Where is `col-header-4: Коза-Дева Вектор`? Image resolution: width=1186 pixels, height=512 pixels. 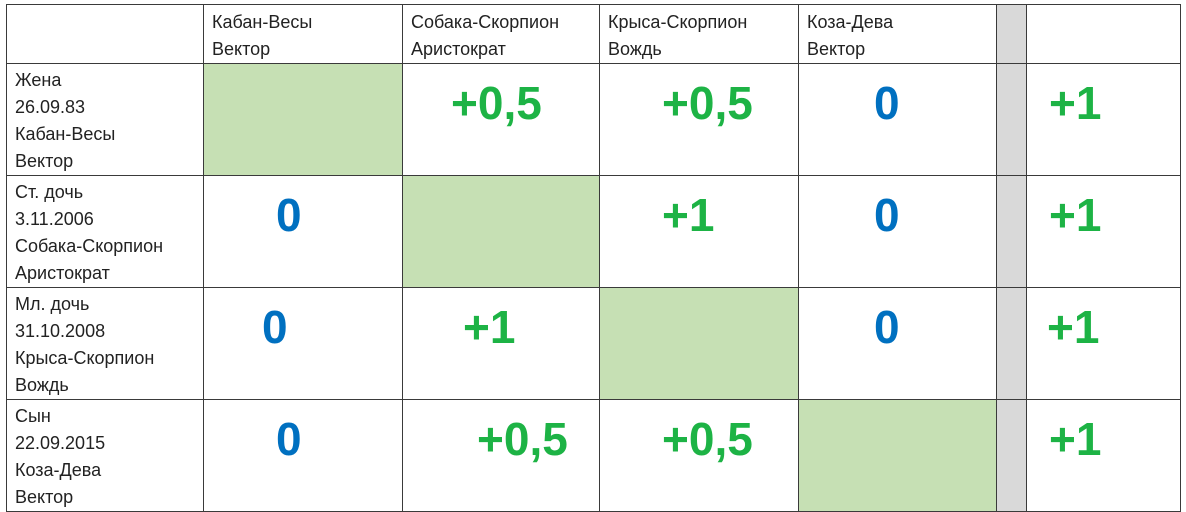 col-header-4: Коза-Дева Вектор is located at coordinates (897, 34).